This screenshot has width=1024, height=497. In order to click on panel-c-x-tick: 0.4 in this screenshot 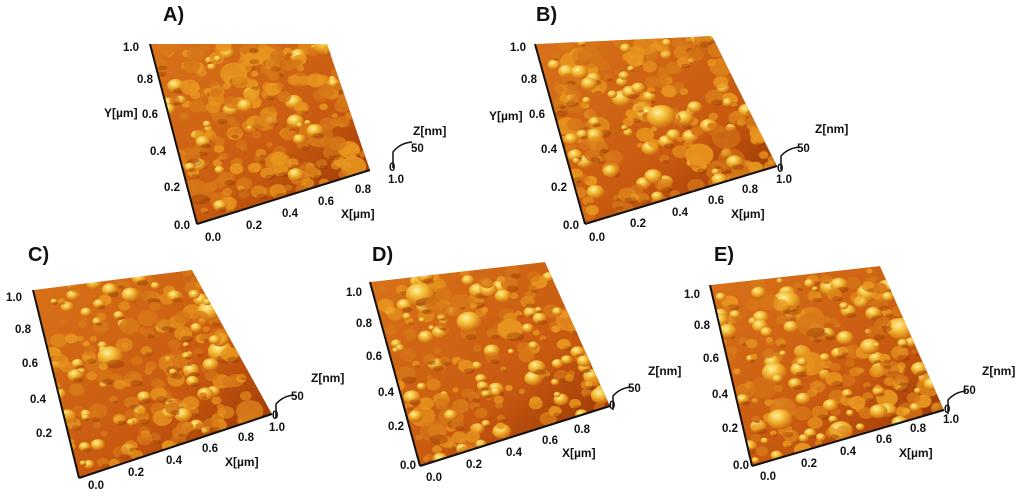, I will do `click(174, 461)`.